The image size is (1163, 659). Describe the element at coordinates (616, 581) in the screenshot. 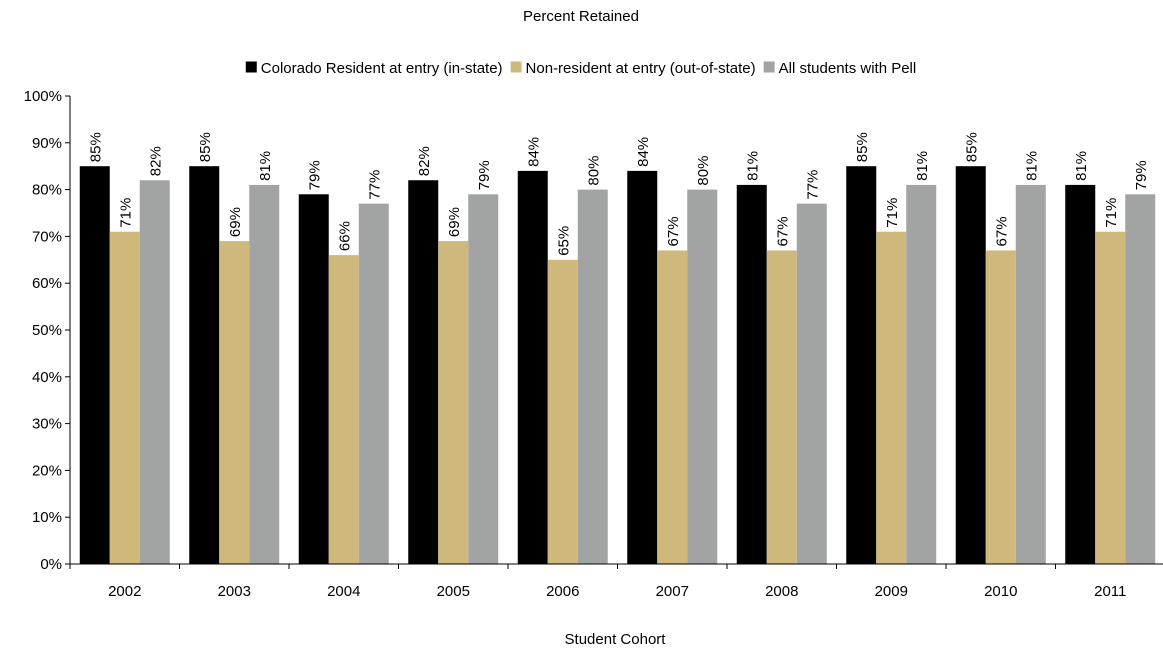

I see `x-axis: 2002 2003 2004 2005 2006 2007 2008 2009 2010 2011` at that location.